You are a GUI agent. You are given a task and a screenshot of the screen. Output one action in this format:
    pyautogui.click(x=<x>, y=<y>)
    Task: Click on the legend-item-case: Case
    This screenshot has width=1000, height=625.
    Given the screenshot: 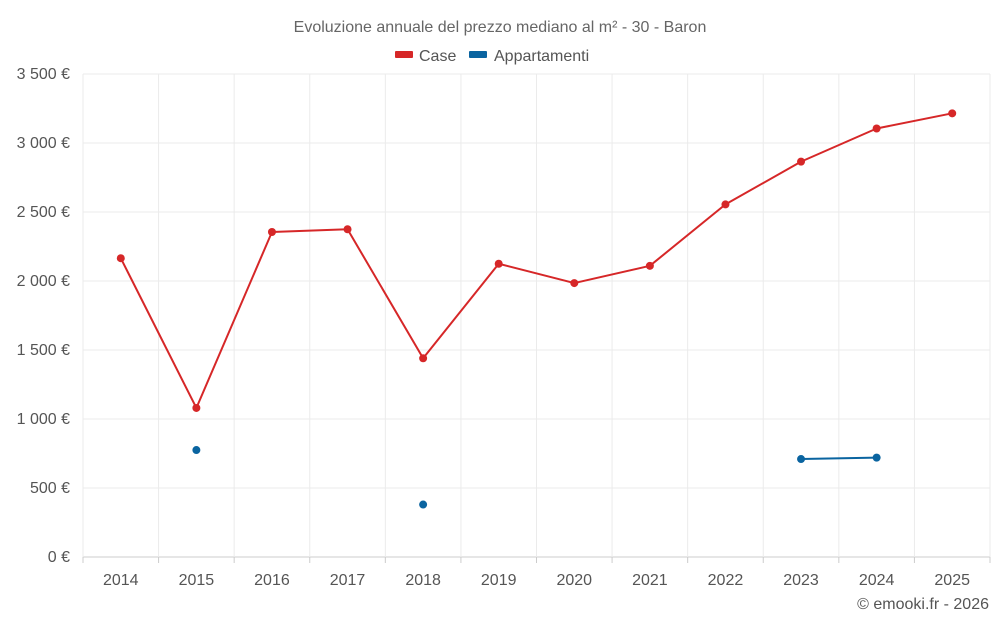 What is the action you would take?
    pyautogui.click(x=425, y=56)
    